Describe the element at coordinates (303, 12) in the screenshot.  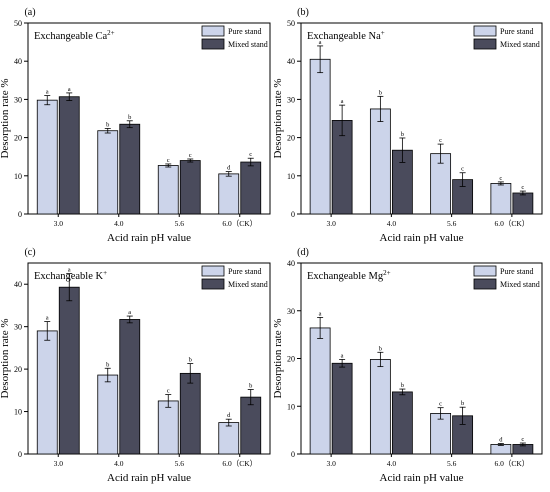
I see `panel-label: (b)` at that location.